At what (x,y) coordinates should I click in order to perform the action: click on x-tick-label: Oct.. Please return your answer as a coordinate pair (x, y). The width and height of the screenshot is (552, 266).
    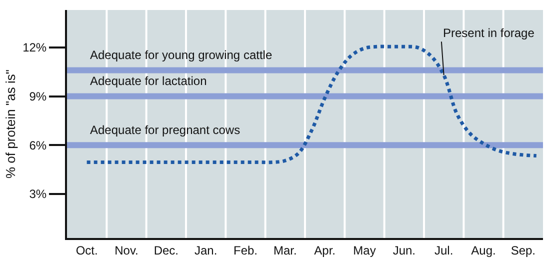
    Looking at the image, I should click on (87, 250).